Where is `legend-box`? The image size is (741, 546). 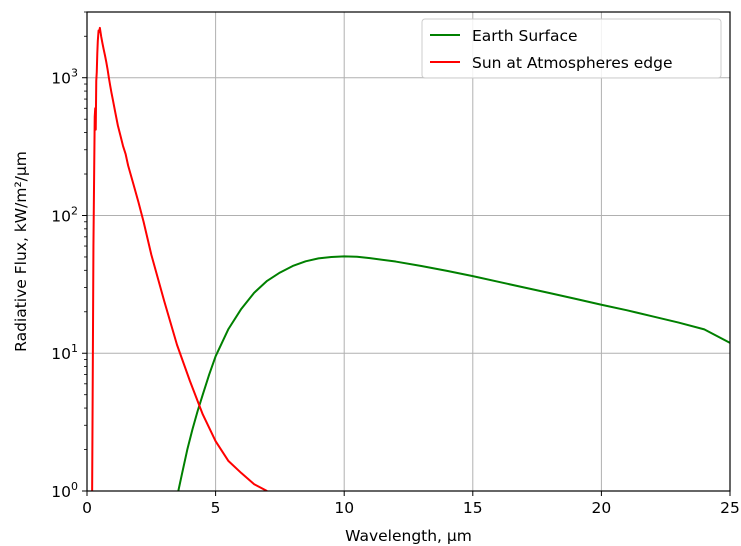
legend-box is located at coordinates (571, 48).